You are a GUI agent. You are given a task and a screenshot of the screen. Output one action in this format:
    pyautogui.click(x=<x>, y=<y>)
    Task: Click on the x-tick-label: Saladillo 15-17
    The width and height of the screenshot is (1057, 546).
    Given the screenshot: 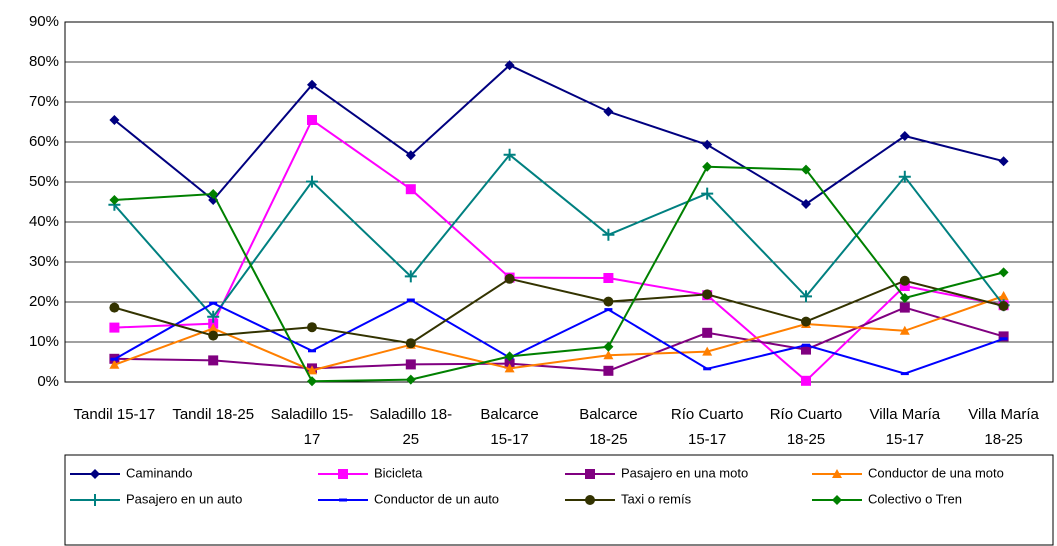 What is the action you would take?
    pyautogui.click(x=312, y=427)
    